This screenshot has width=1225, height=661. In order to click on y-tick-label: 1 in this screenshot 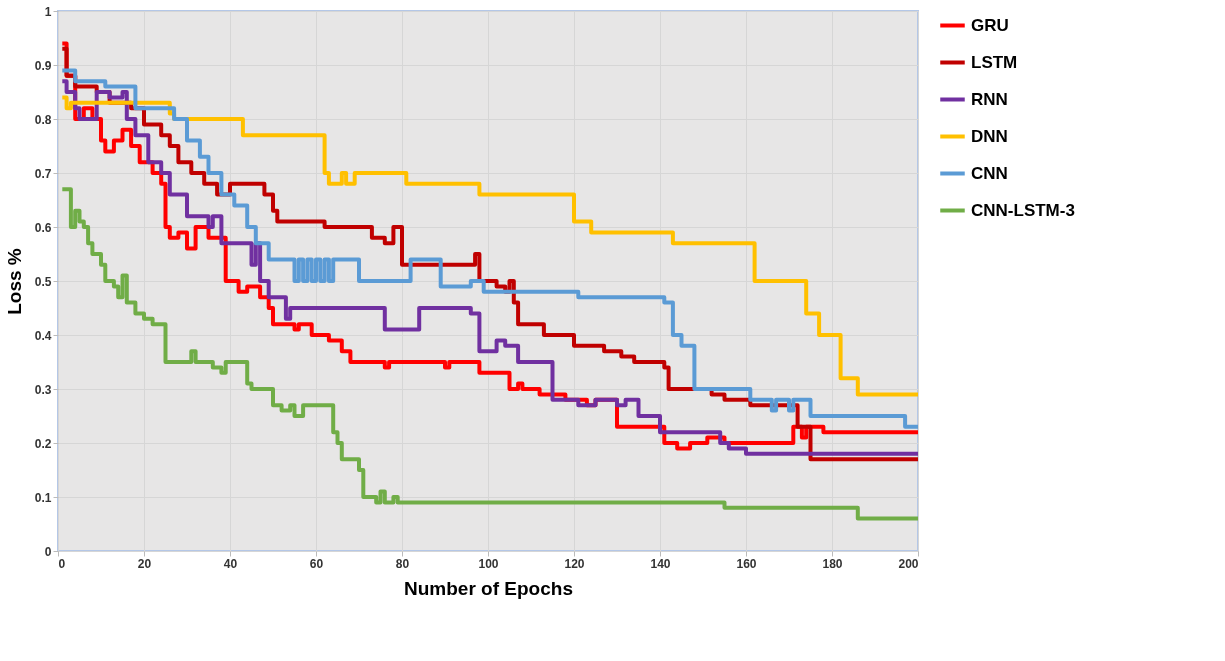, I will do `click(48, 11)`.